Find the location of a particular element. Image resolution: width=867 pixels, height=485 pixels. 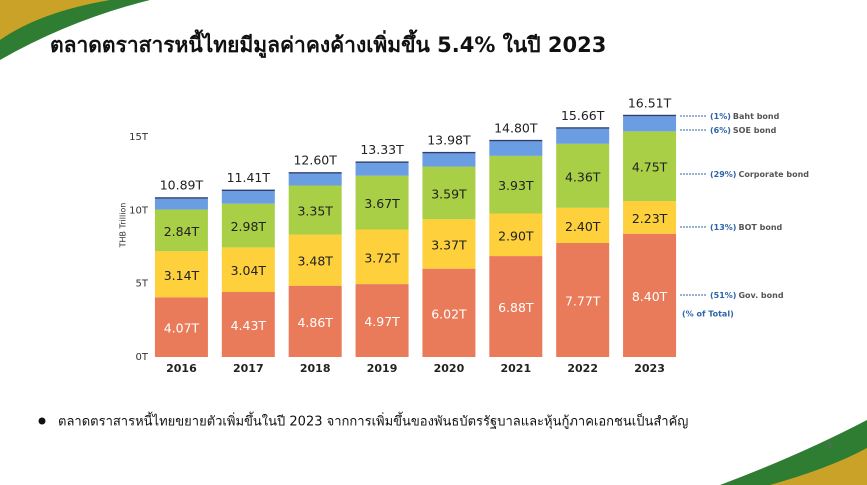

value-label: 3.14T is located at coordinates (182, 275).